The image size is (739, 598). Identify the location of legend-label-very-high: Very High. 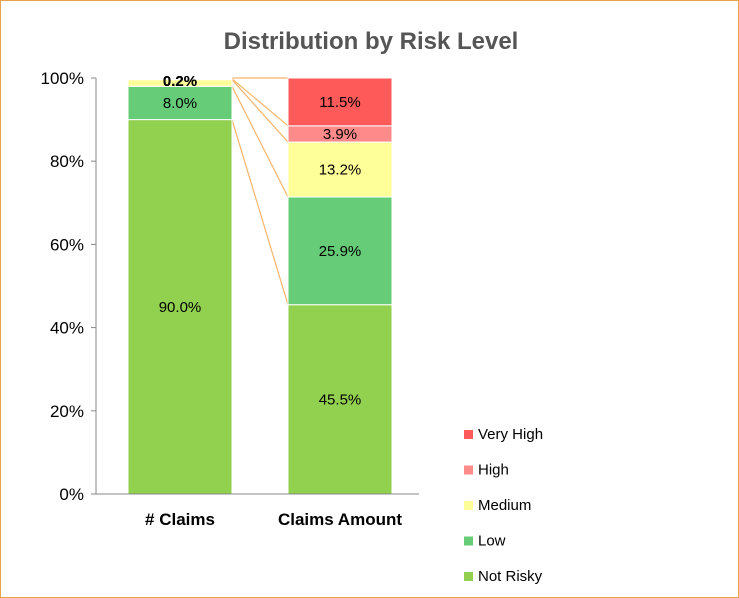
(510, 434).